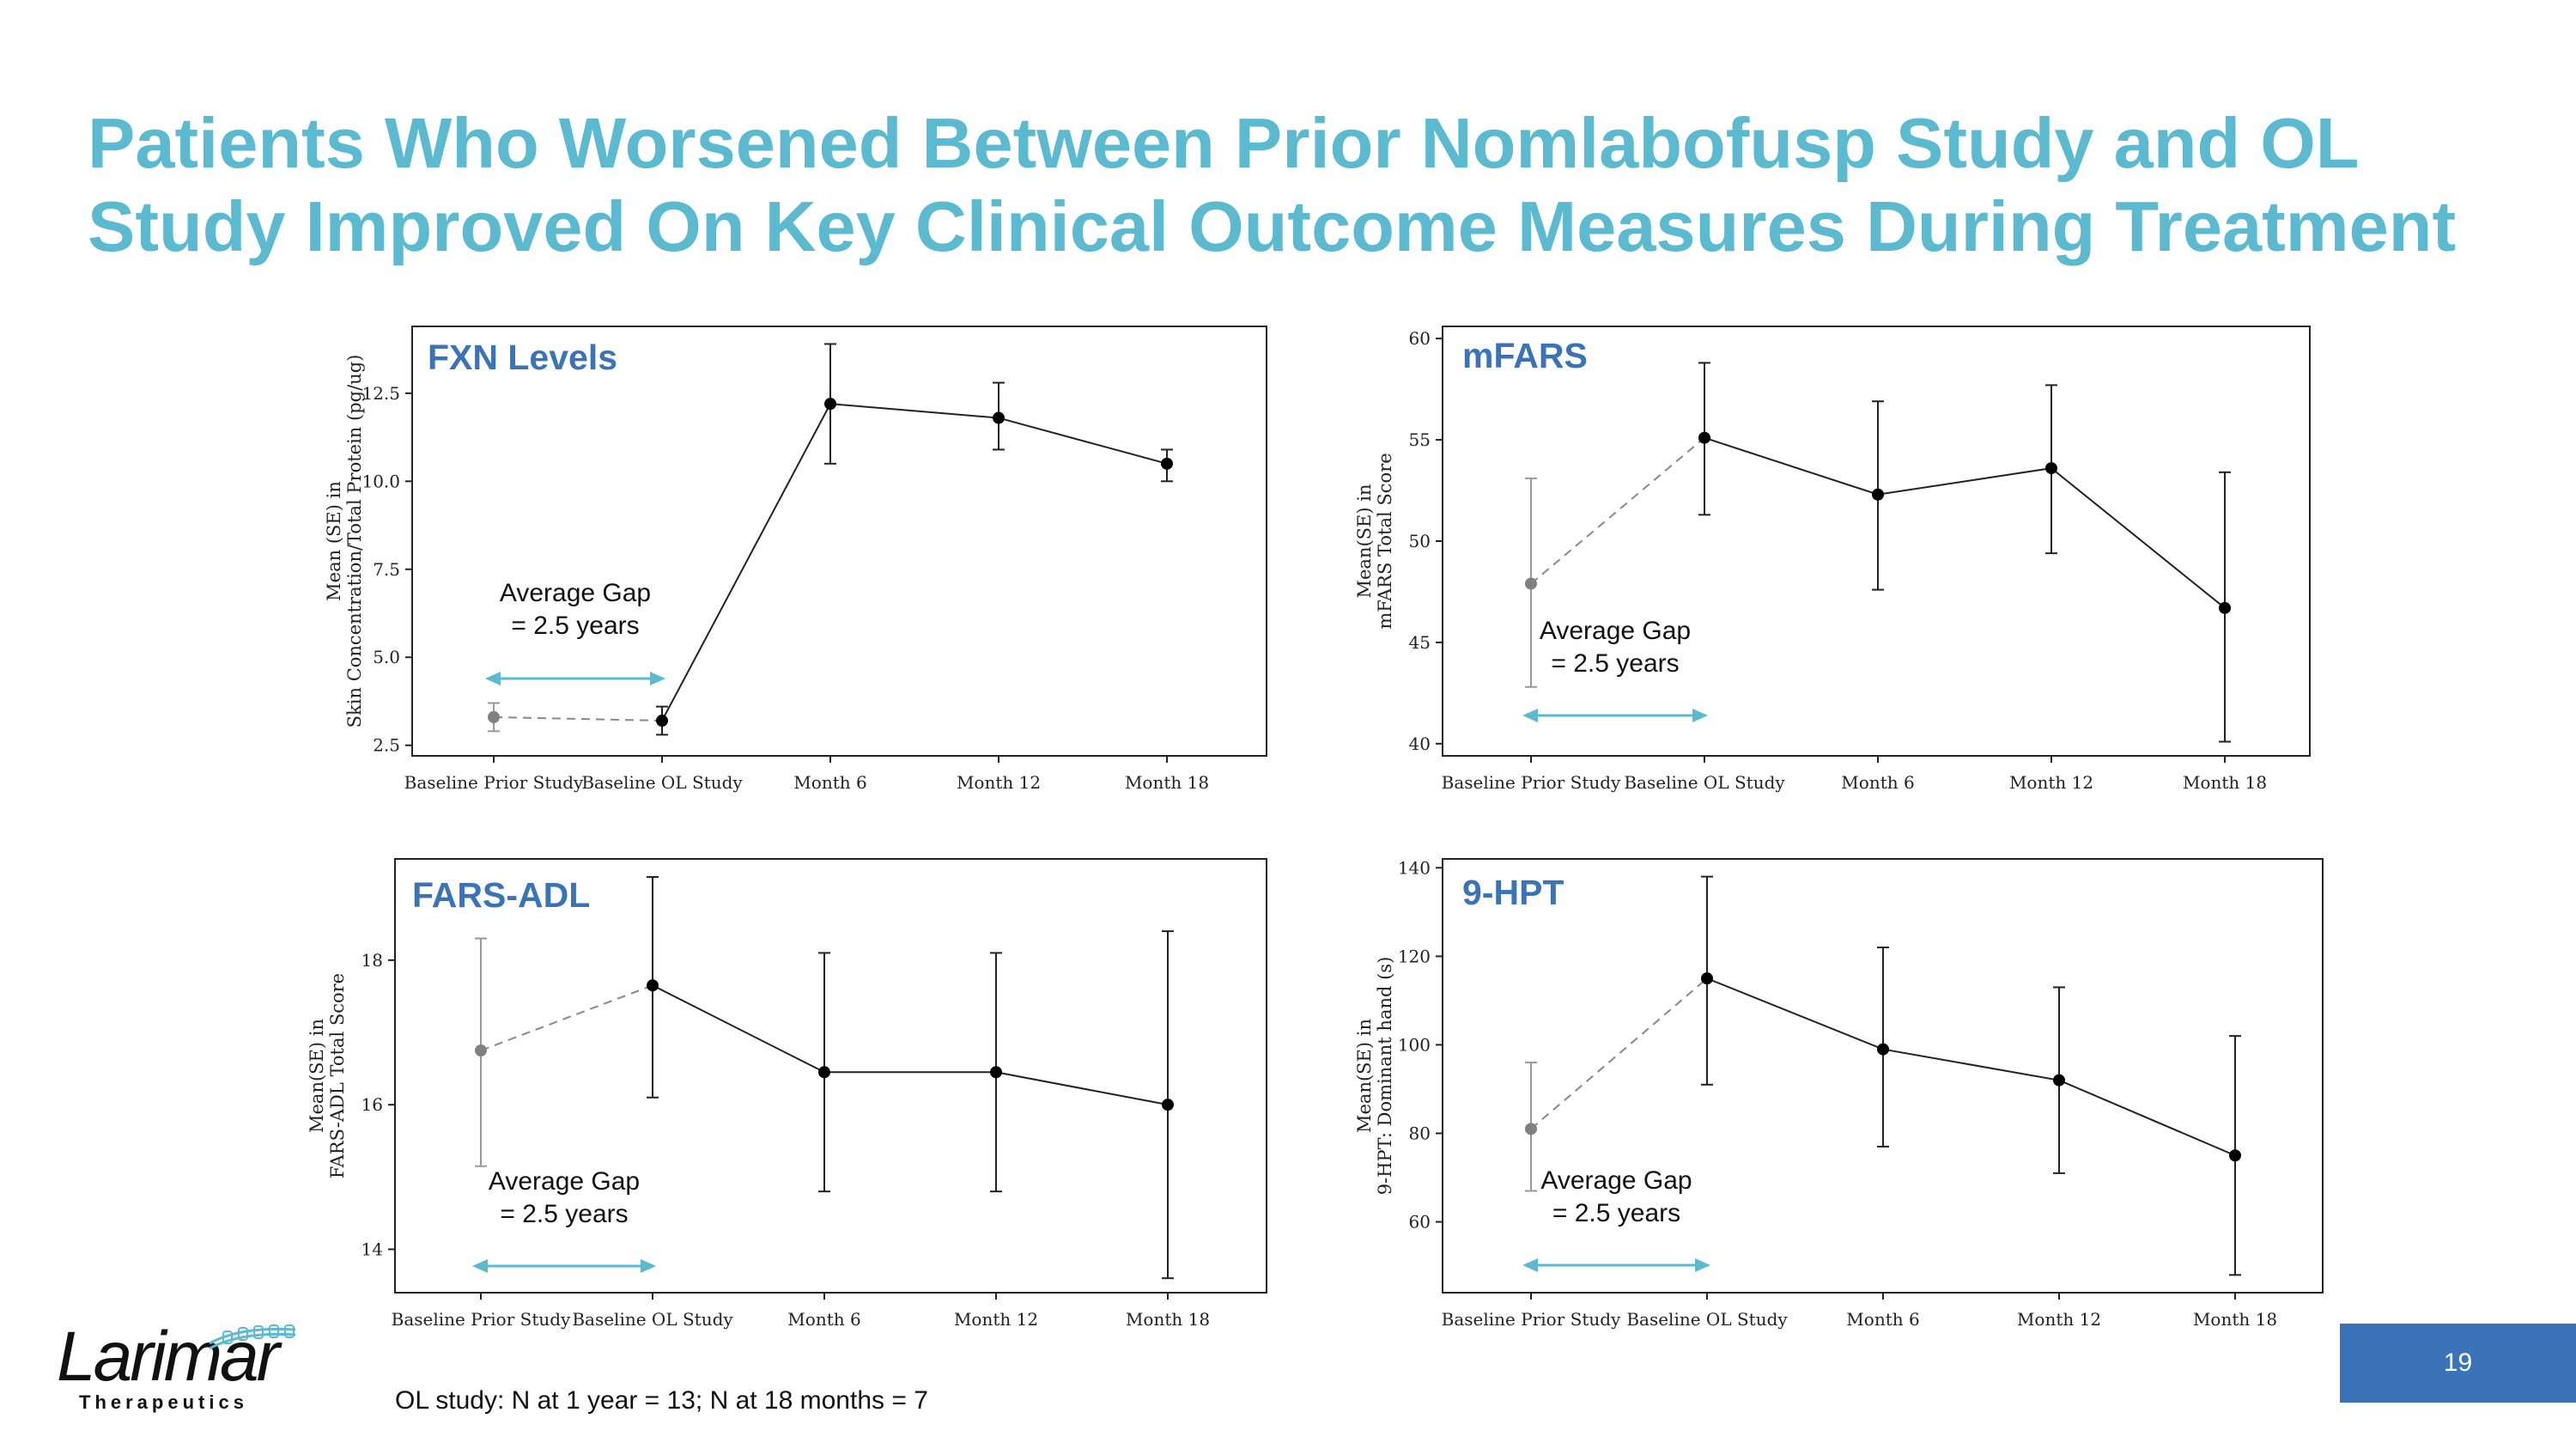 The height and width of the screenshot is (1449, 2576). What do you see at coordinates (164, 1402) in the screenshot?
I see `logo-subtitle: Therapeutics` at bounding box center [164, 1402].